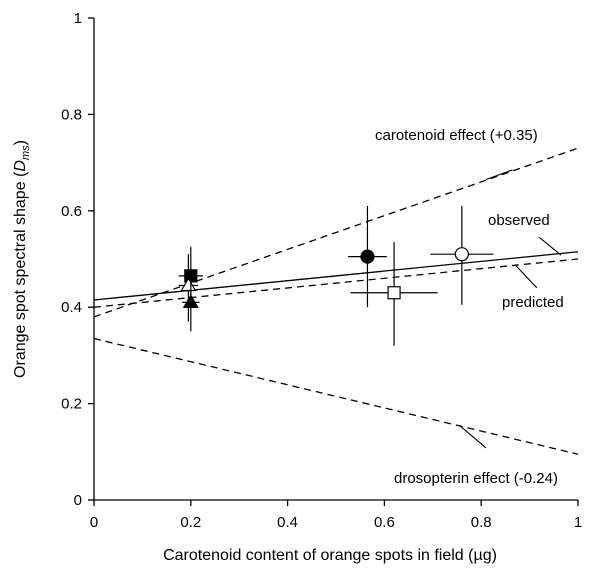  What do you see at coordinates (456, 135) in the screenshot?
I see `annotation-label: carotenoid effect (+0.35)` at bounding box center [456, 135].